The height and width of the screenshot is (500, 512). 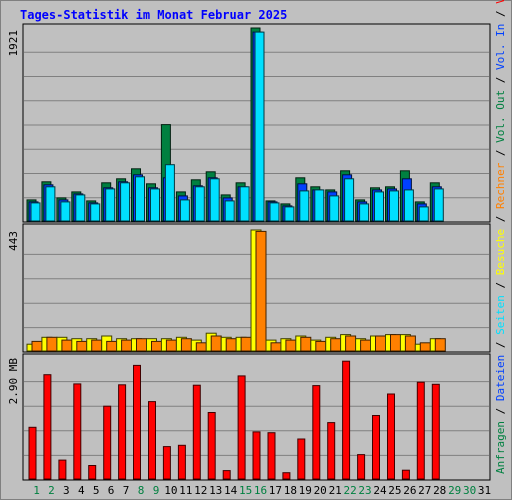 I want to click on x-tick-label: 12, so click(x=200, y=490).